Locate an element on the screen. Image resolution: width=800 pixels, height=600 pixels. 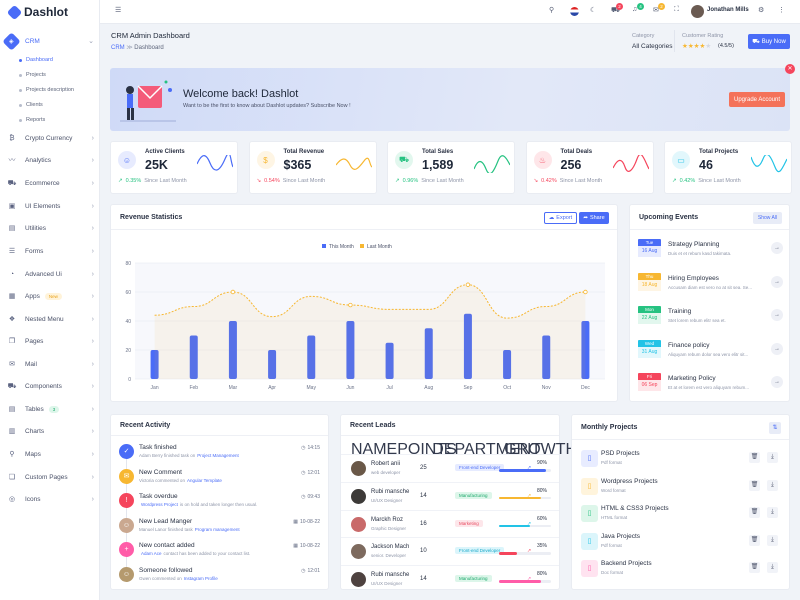
sidebar-item-custom-pages: ❏ Custom Pages › is located at coordinates (50, 477).